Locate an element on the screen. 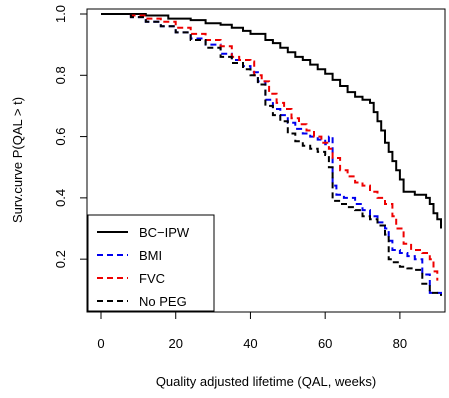  x-tick-label: 80 is located at coordinates (400, 343).